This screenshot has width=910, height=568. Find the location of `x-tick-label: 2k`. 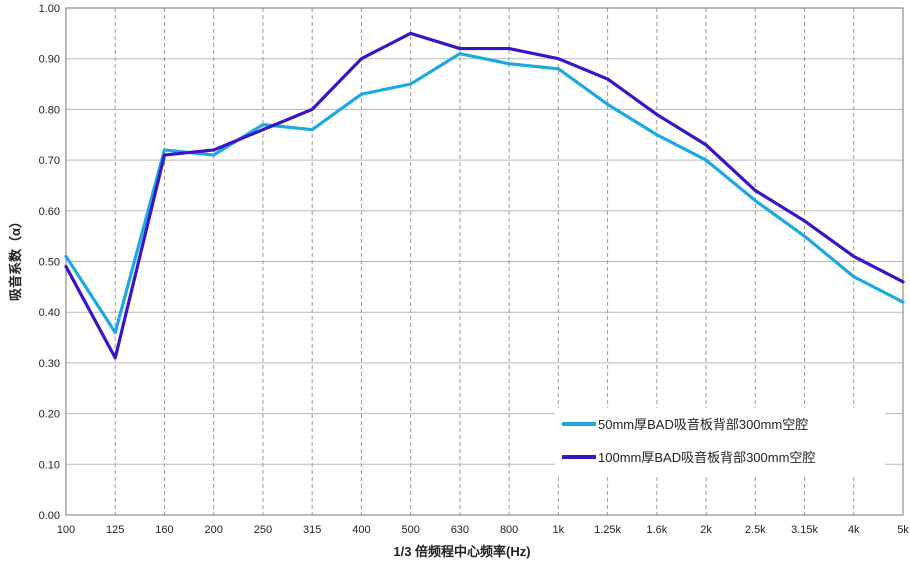

x-tick-label: 2k is located at coordinates (706, 530).